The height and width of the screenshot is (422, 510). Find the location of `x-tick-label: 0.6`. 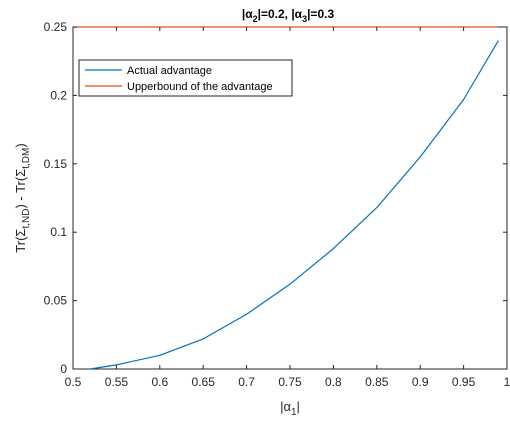

x-tick-label: 0.6 is located at coordinates (159, 382).